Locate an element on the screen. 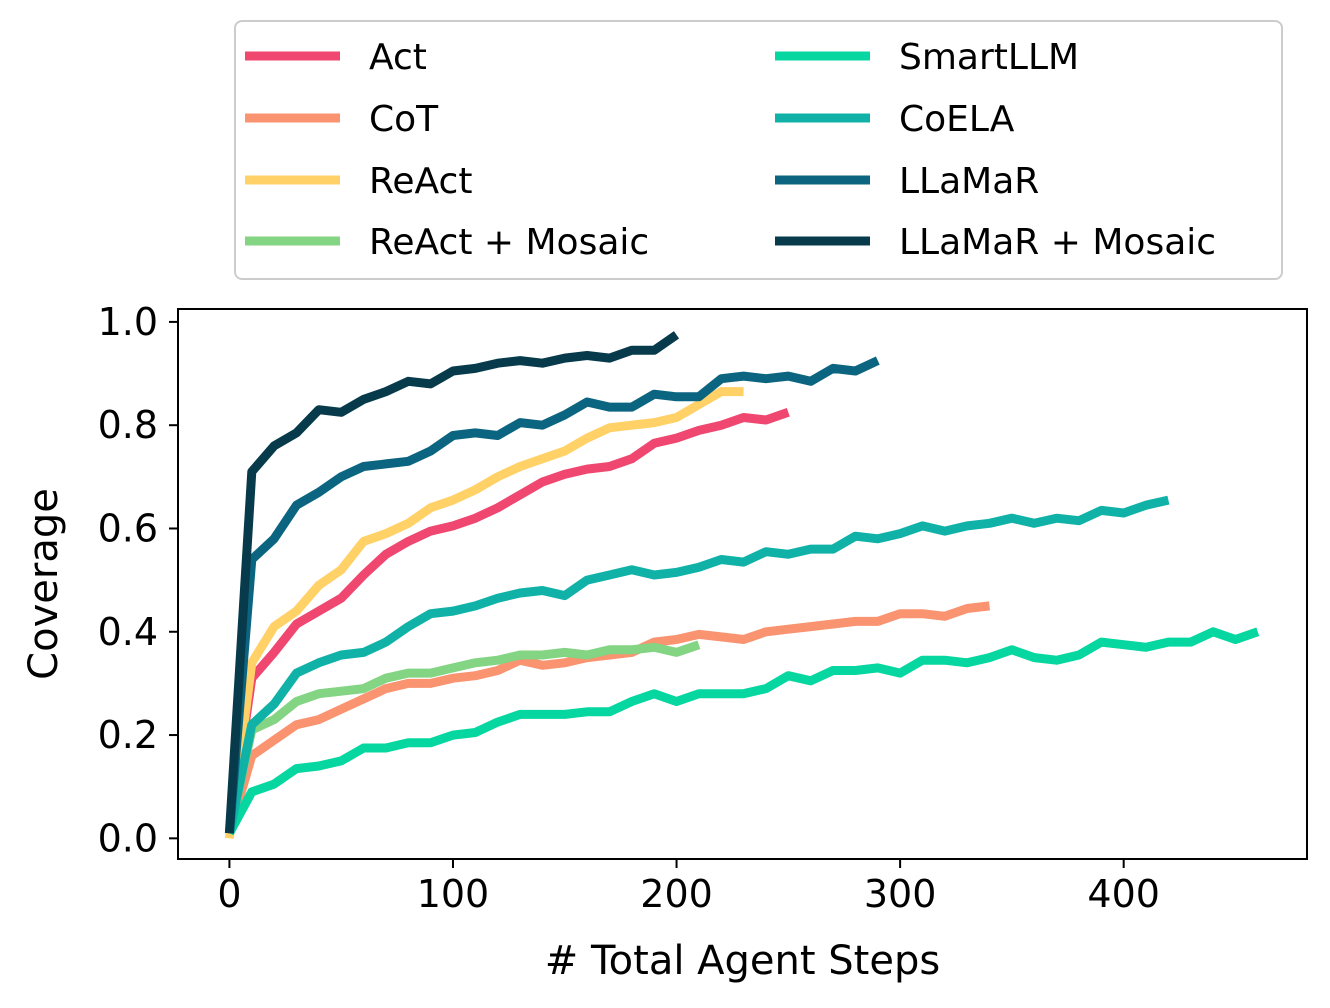 The height and width of the screenshot is (1008, 1330). y-tick-label: 0.8 is located at coordinates (128, 425).